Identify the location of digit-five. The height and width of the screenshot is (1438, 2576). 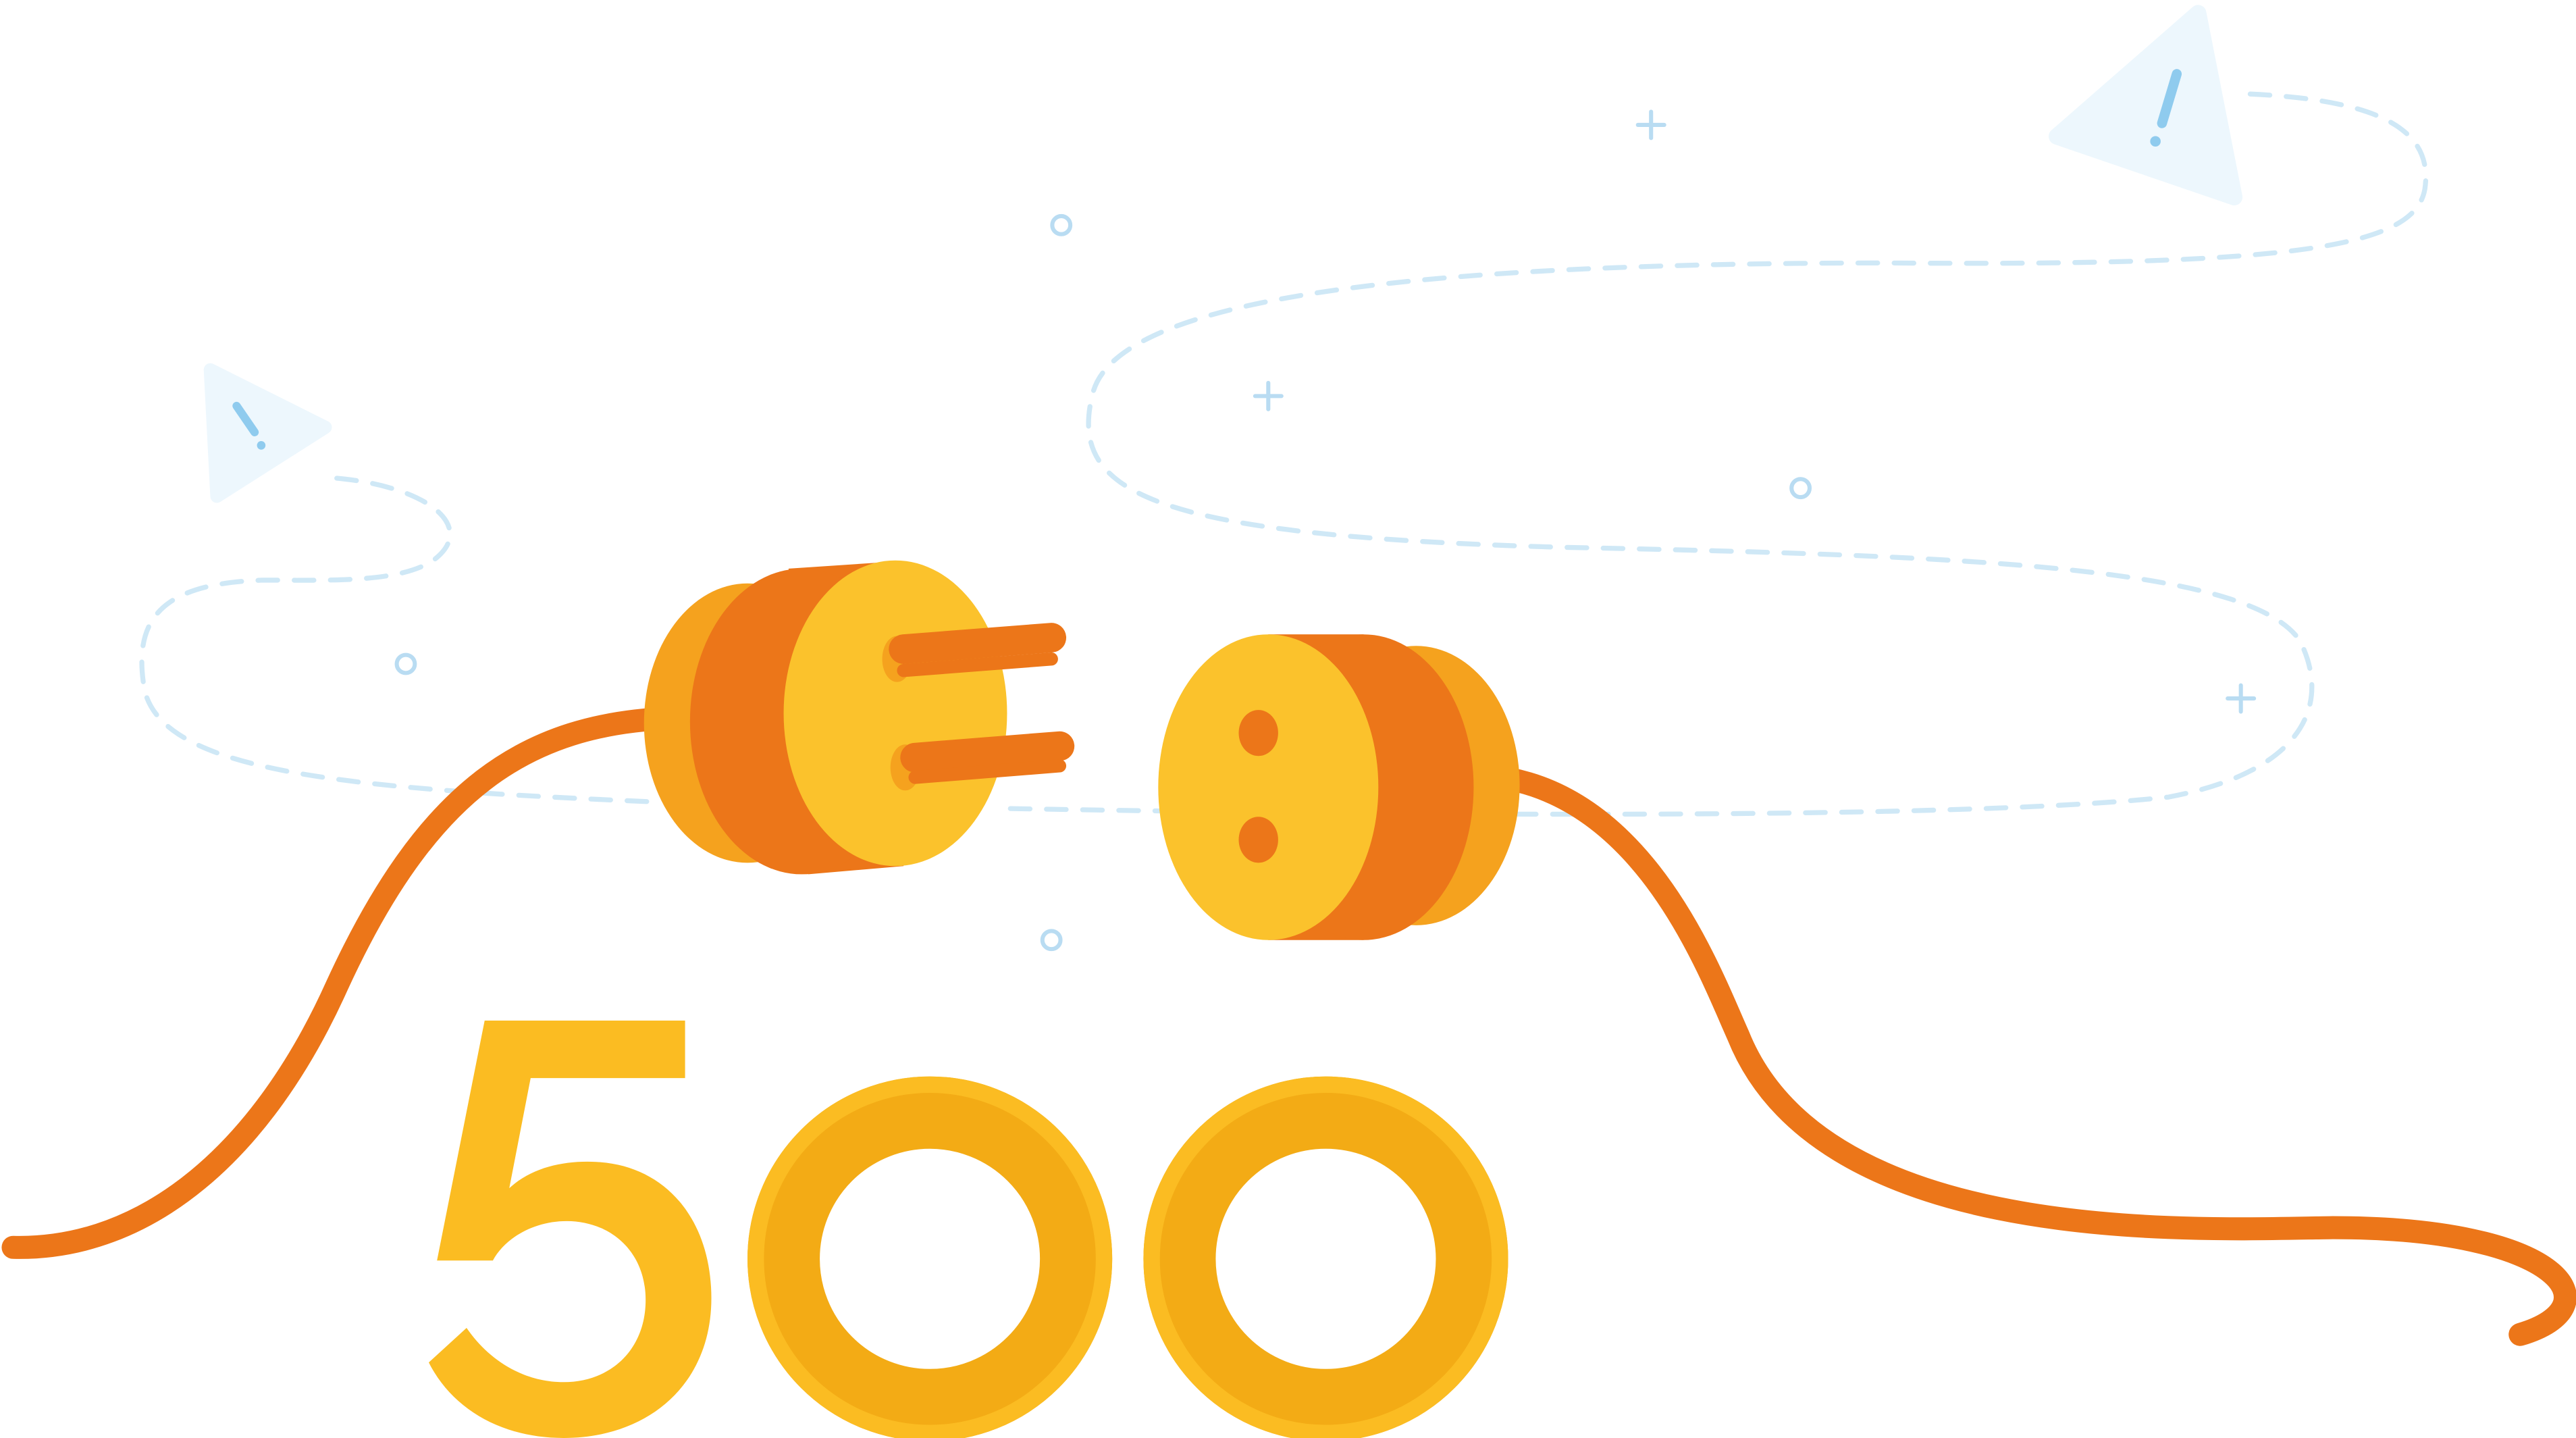
(571, 1229).